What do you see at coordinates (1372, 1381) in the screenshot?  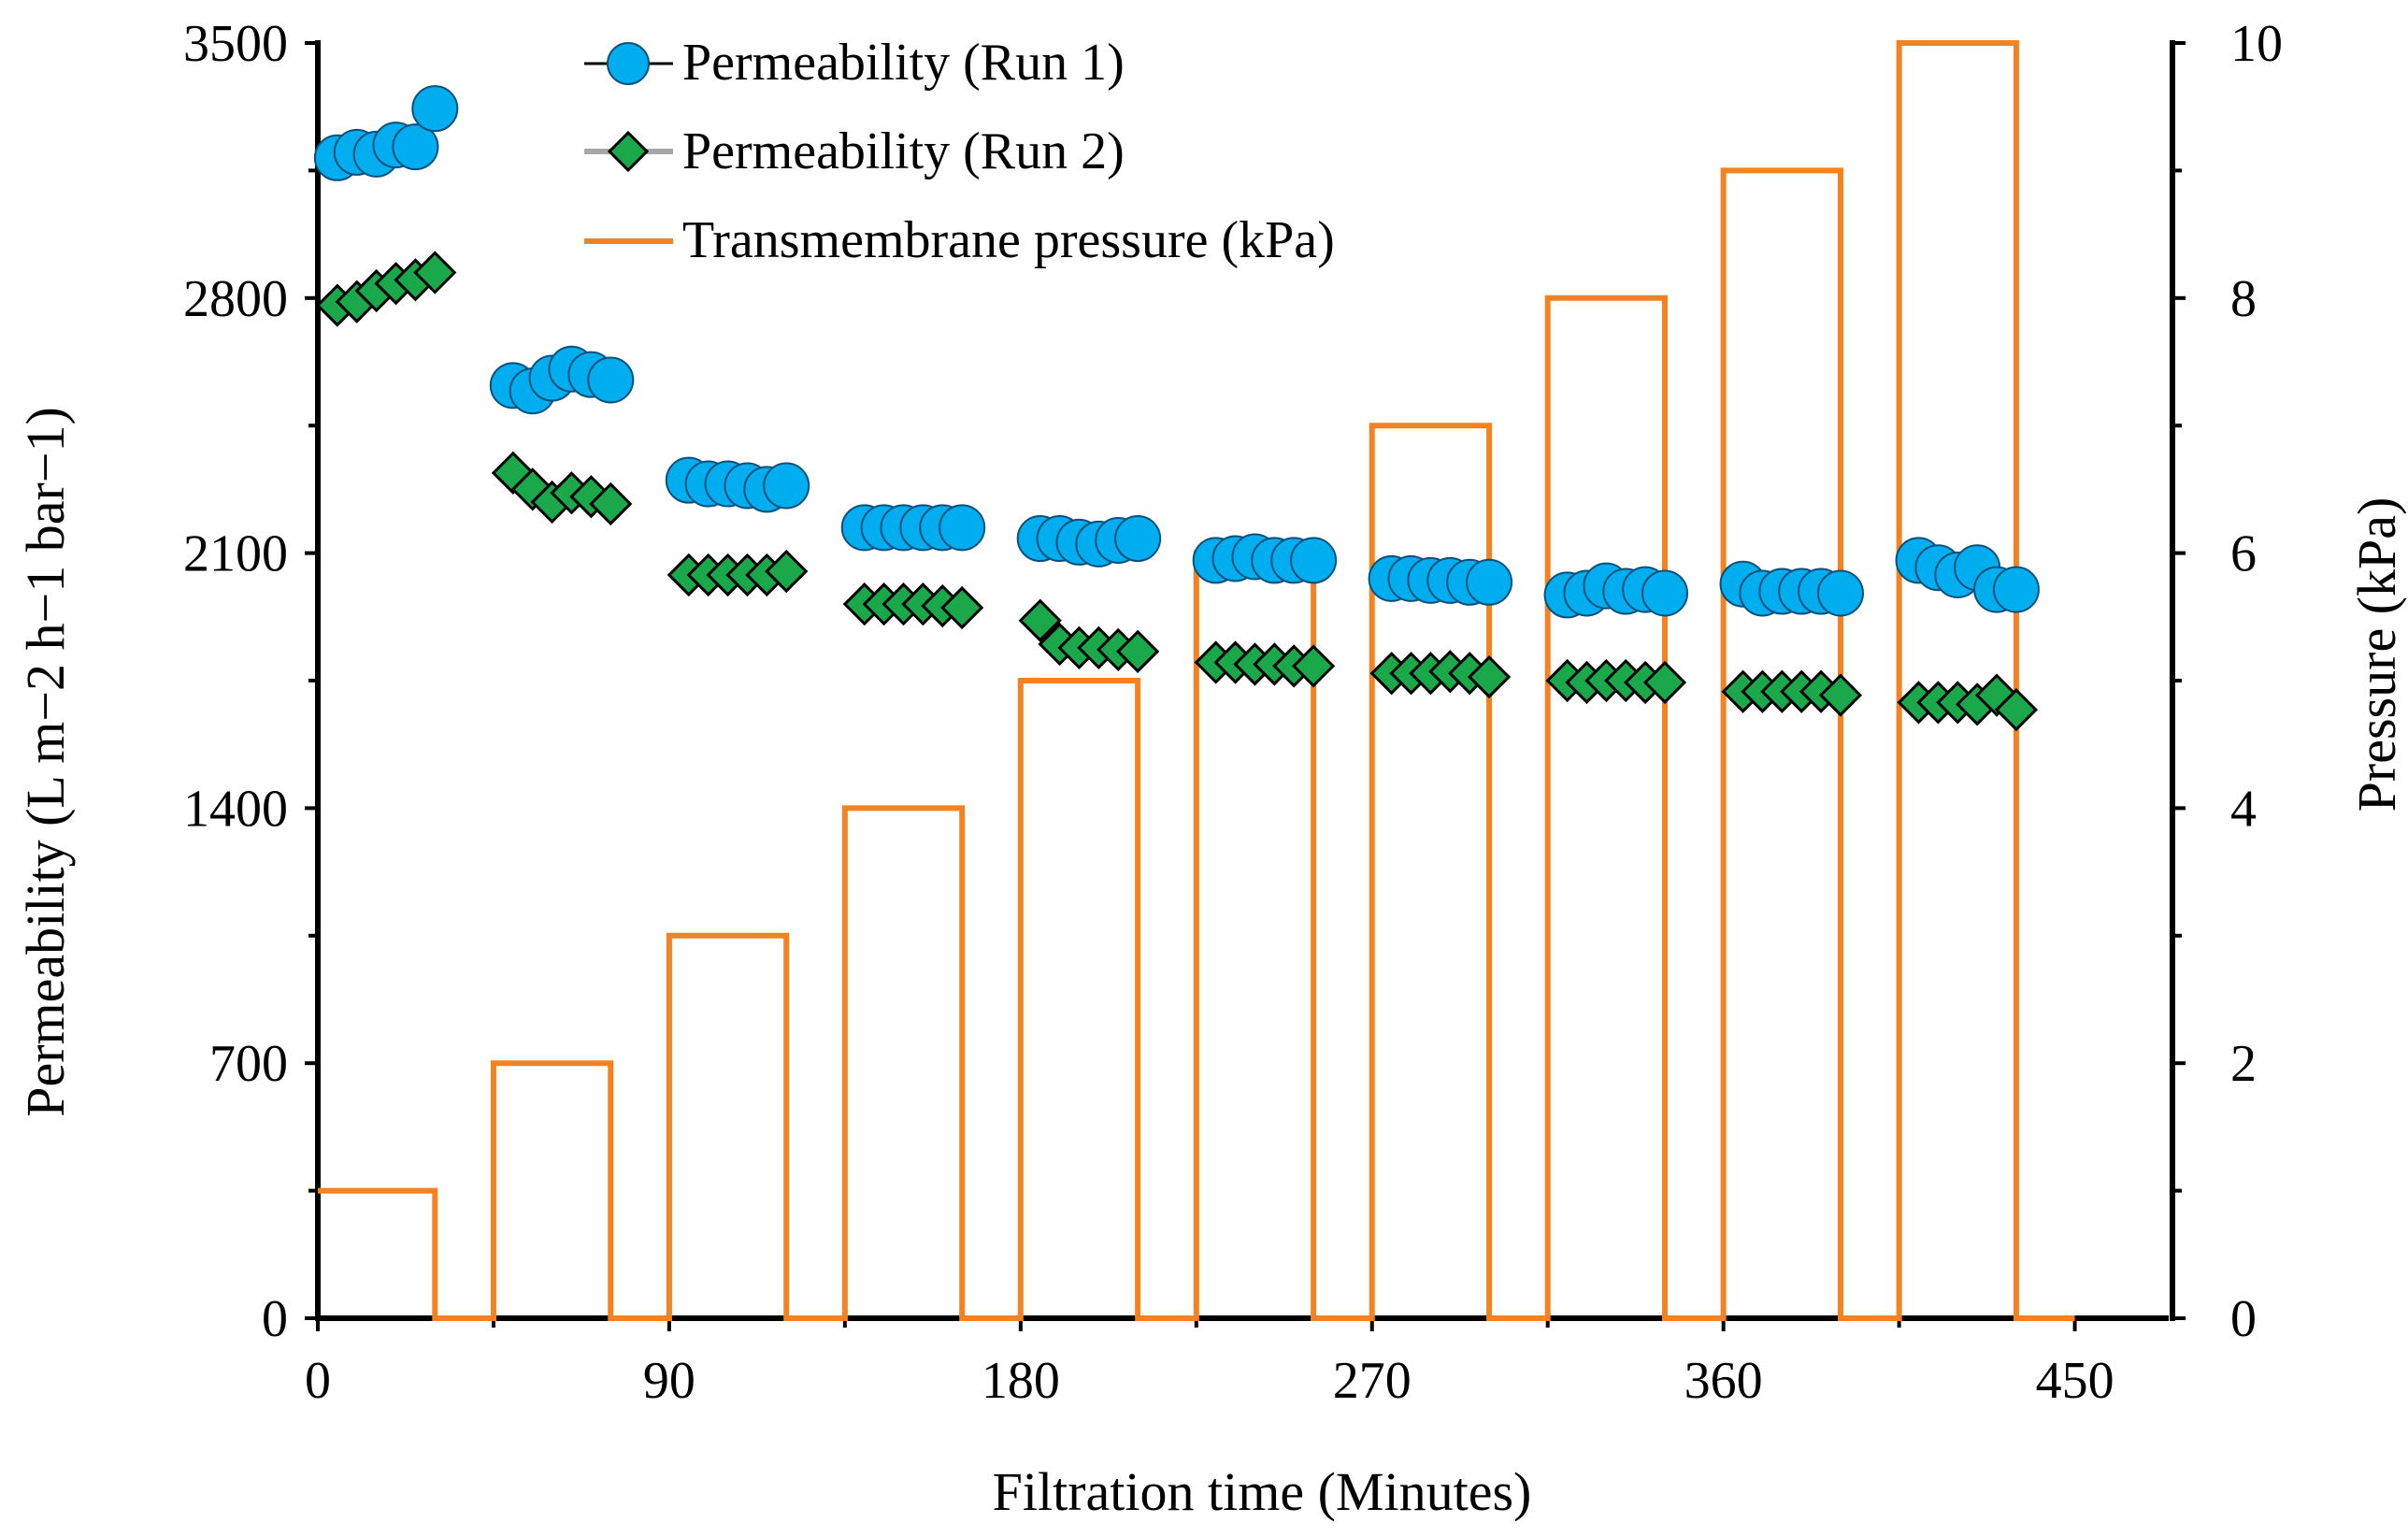 I see `x-tick-label: 270` at bounding box center [1372, 1381].